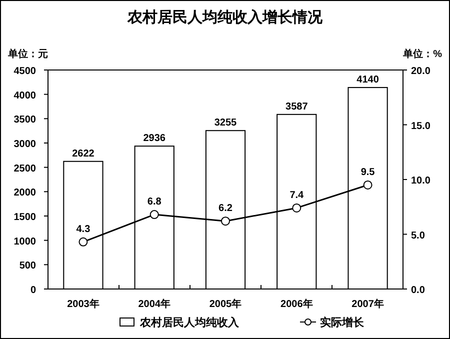 This screenshot has width=450, height=339. Describe the element at coordinates (225, 304) in the screenshot. I see `x-tick-label: 2005年` at that location.